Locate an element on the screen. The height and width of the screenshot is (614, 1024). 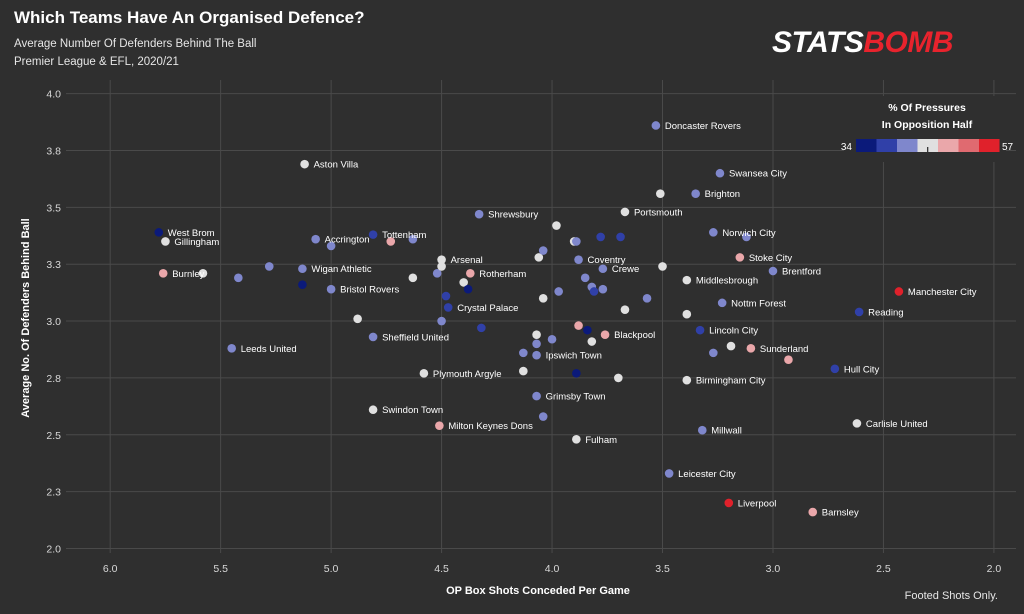
team-label: Doncaster Rovers is located at coordinates (703, 126).